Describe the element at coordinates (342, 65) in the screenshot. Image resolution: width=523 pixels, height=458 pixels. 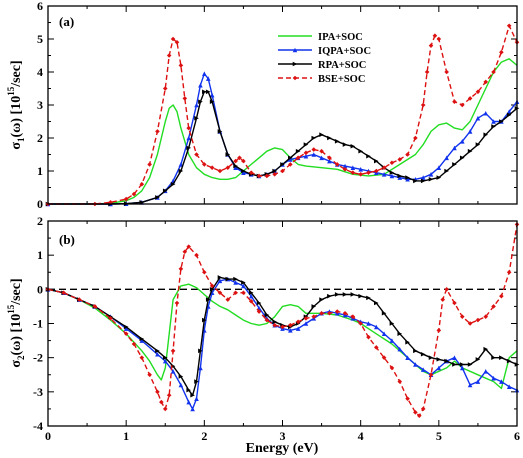
I see `legend-label-rpa-soc: RPA+SOC` at that location.